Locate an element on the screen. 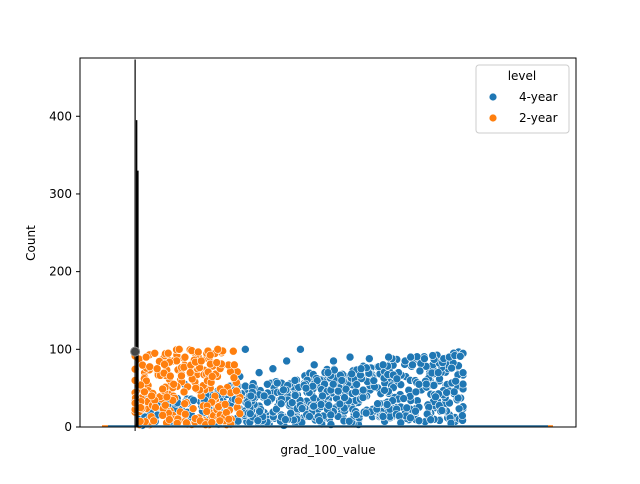 The width and height of the screenshot is (640, 484). spike-marker is located at coordinates (135, 351).